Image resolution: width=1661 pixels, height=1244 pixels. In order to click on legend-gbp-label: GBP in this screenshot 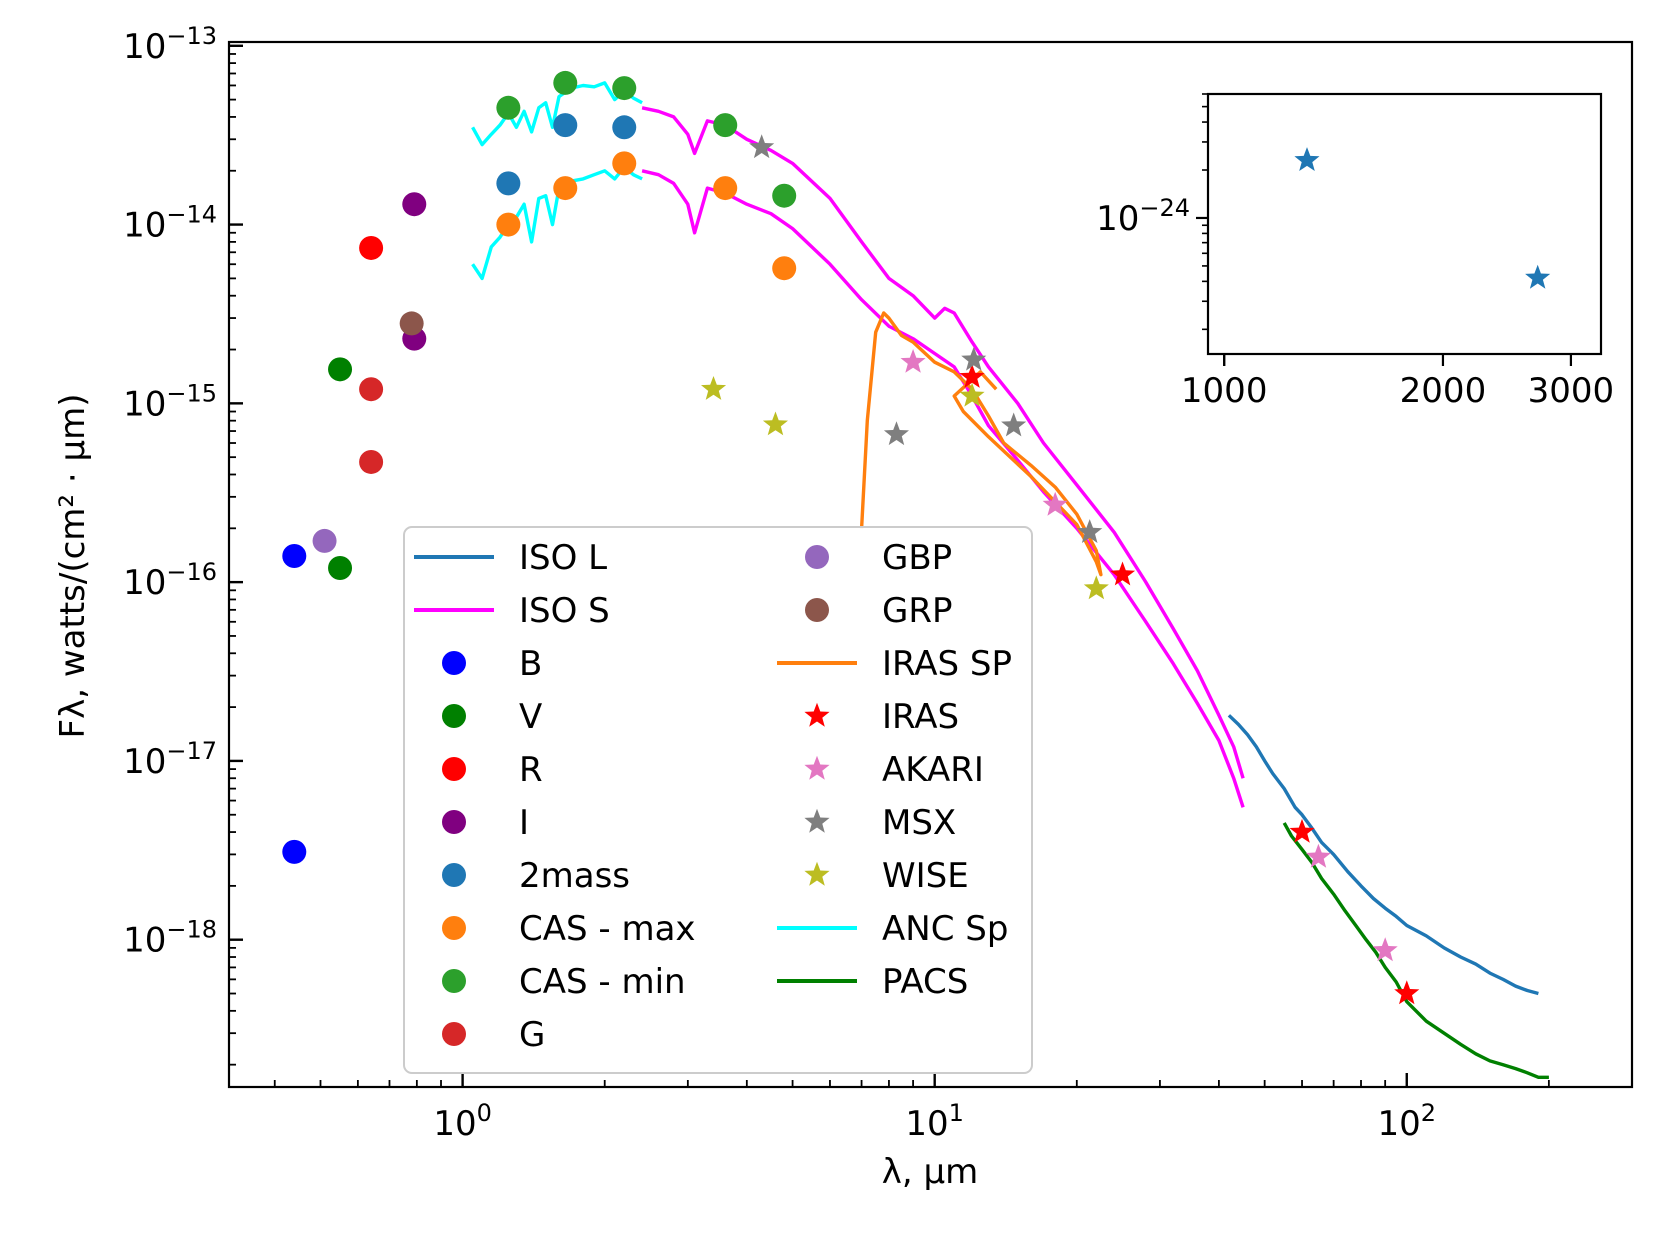, I will do `click(917, 558)`.